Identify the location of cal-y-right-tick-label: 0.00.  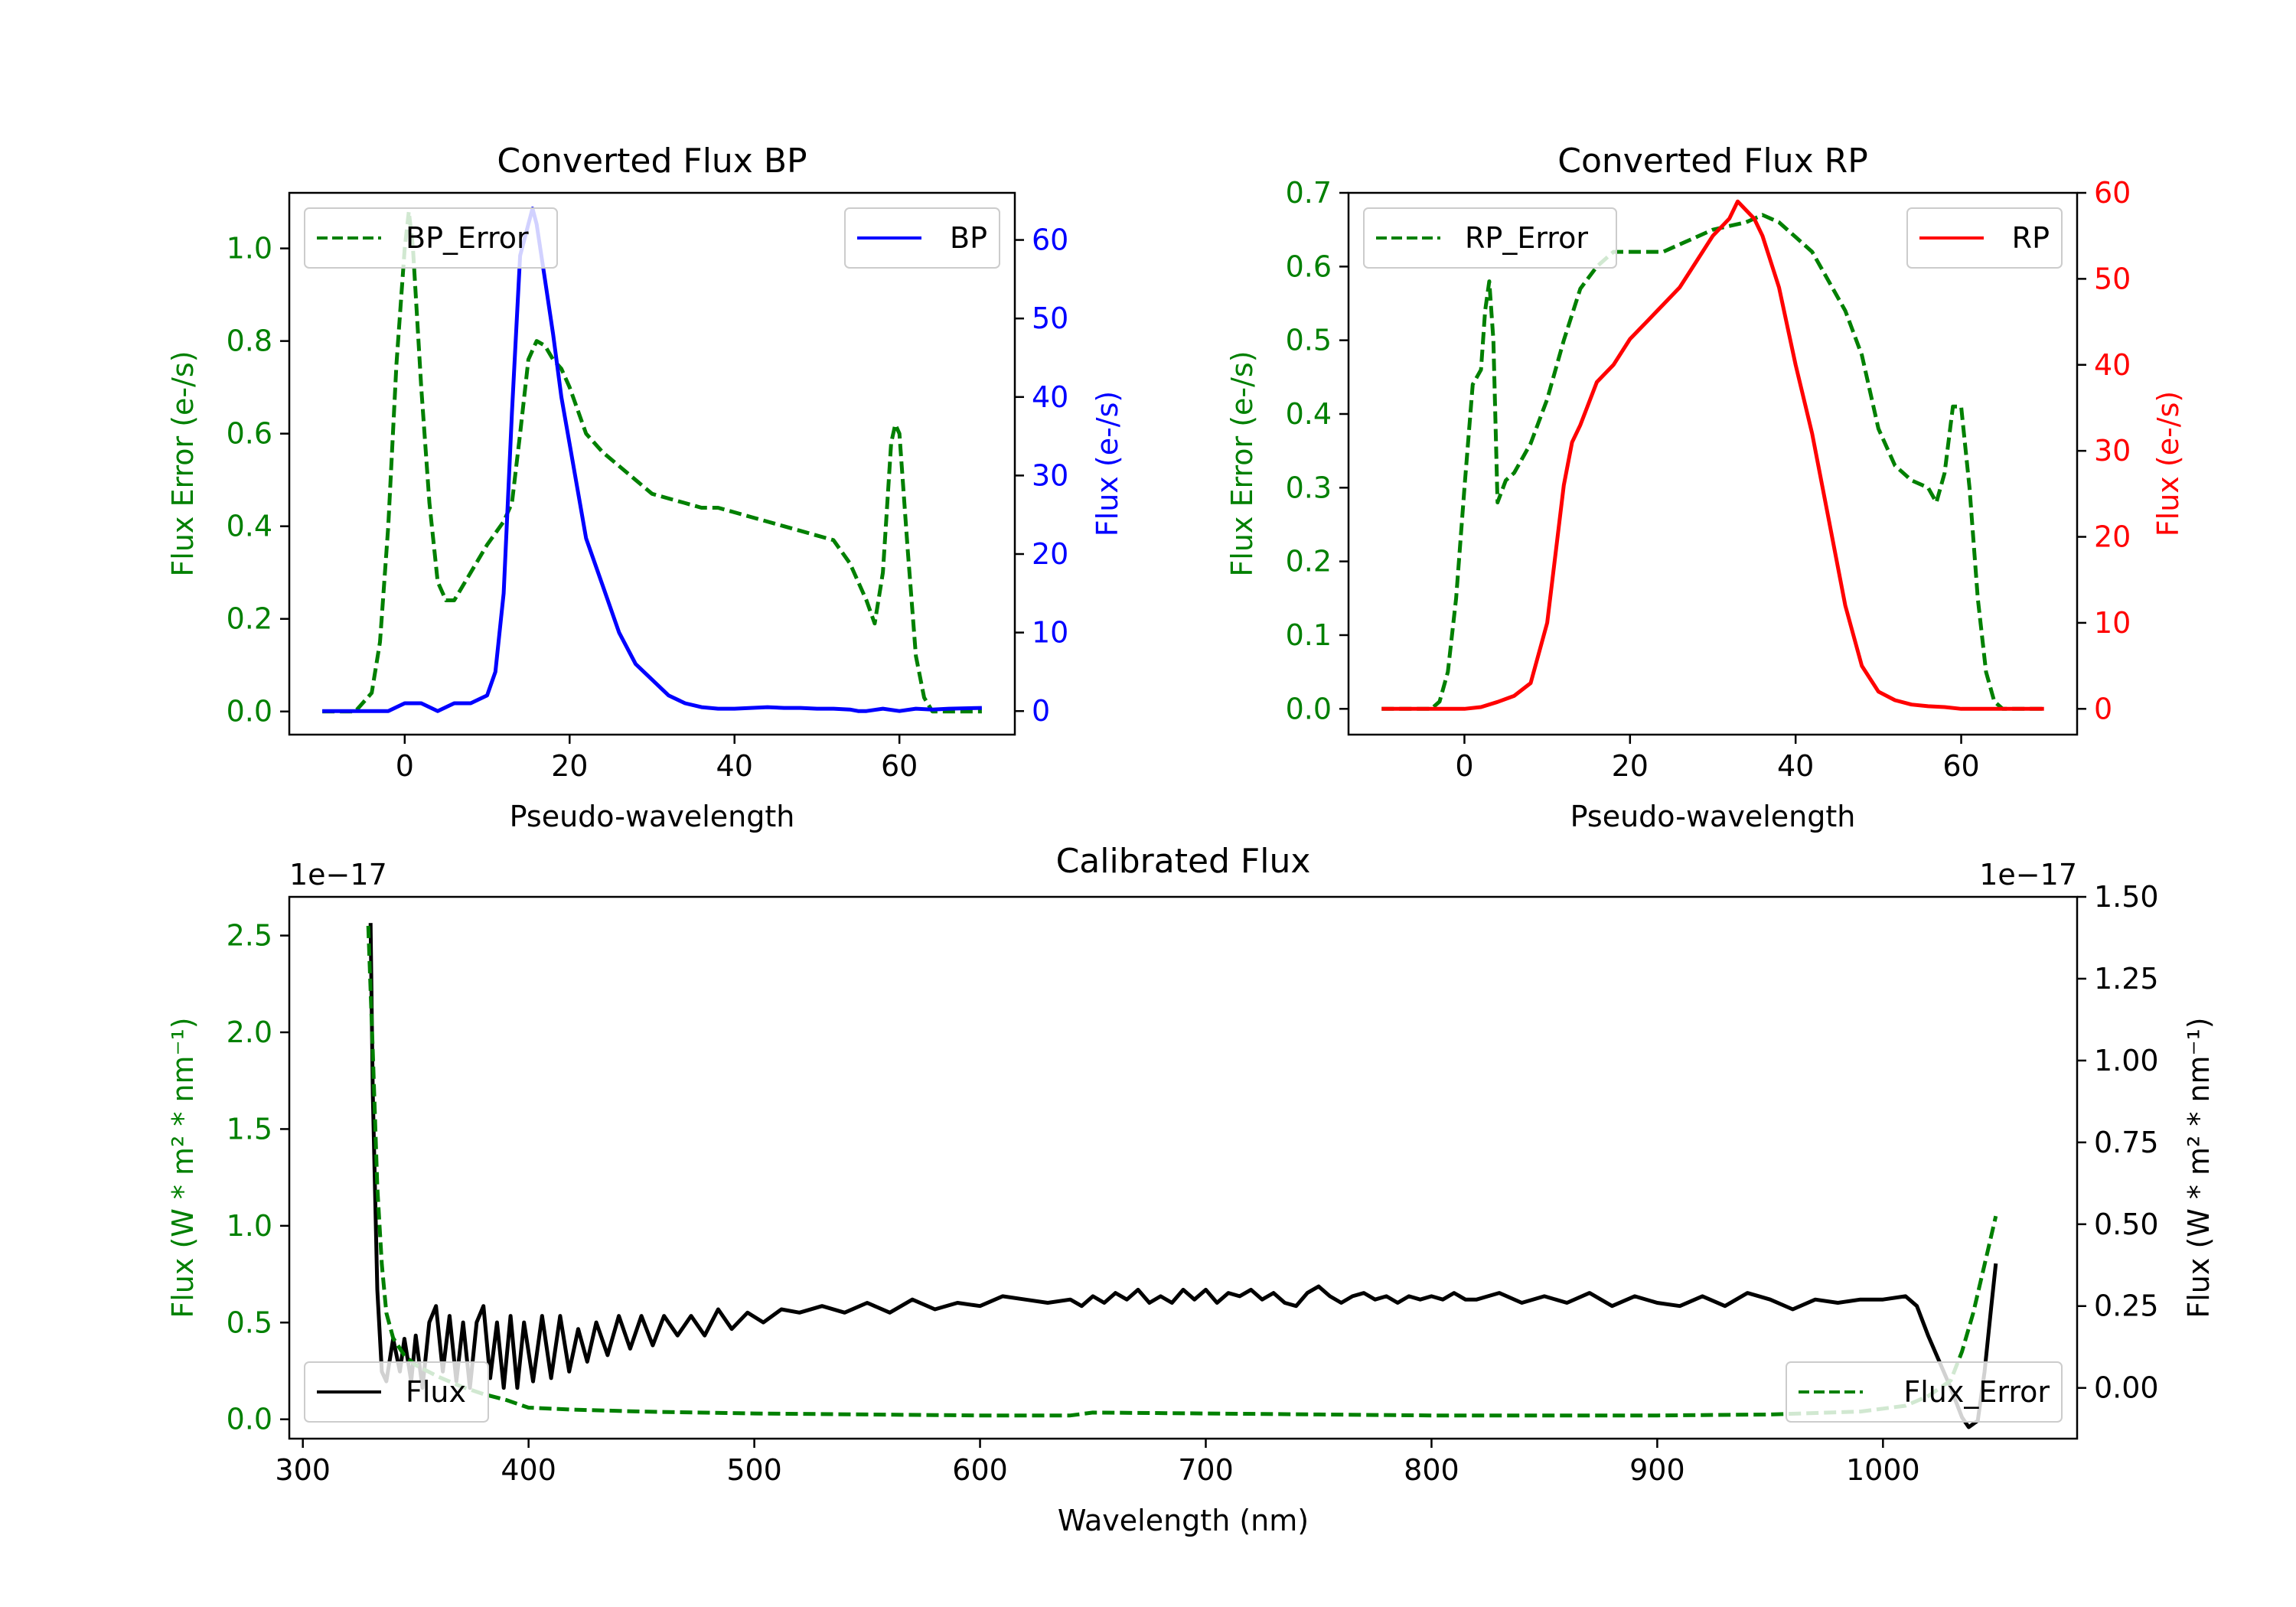
(2126, 1388).